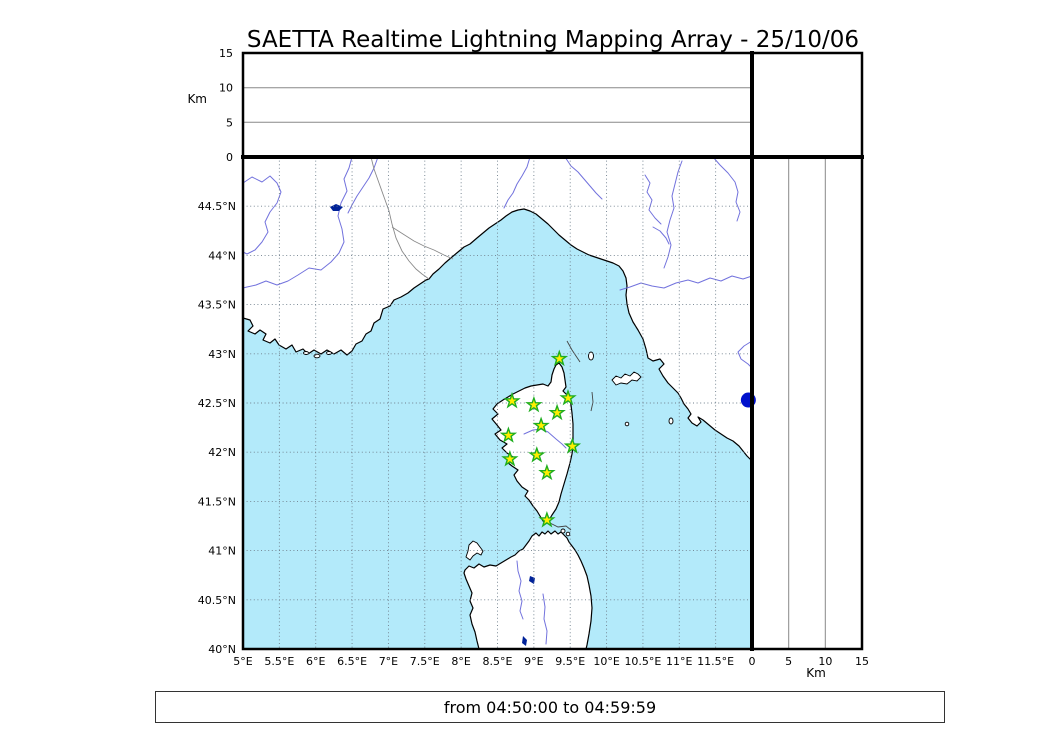 The width and height of the screenshot is (1050, 750). Describe the element at coordinates (217, 305) in the screenshot. I see `lat-tick-label: 43.5°N` at that location.